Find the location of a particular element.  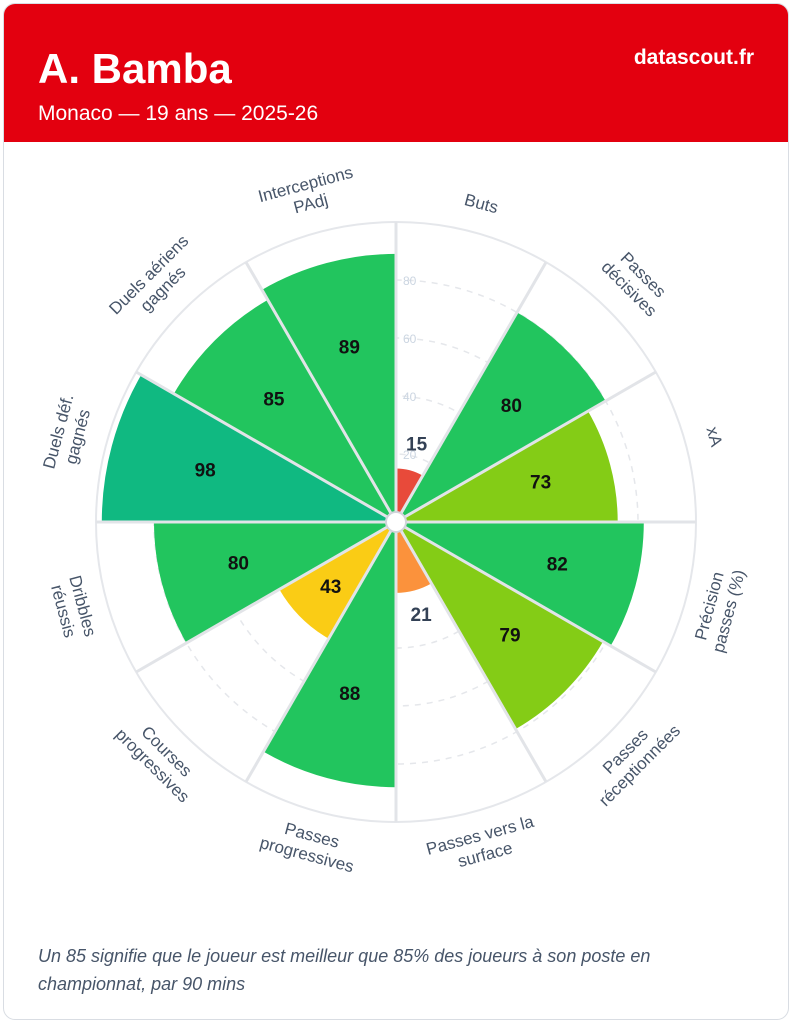

category-label-line: Buts is located at coordinates (481, 203).